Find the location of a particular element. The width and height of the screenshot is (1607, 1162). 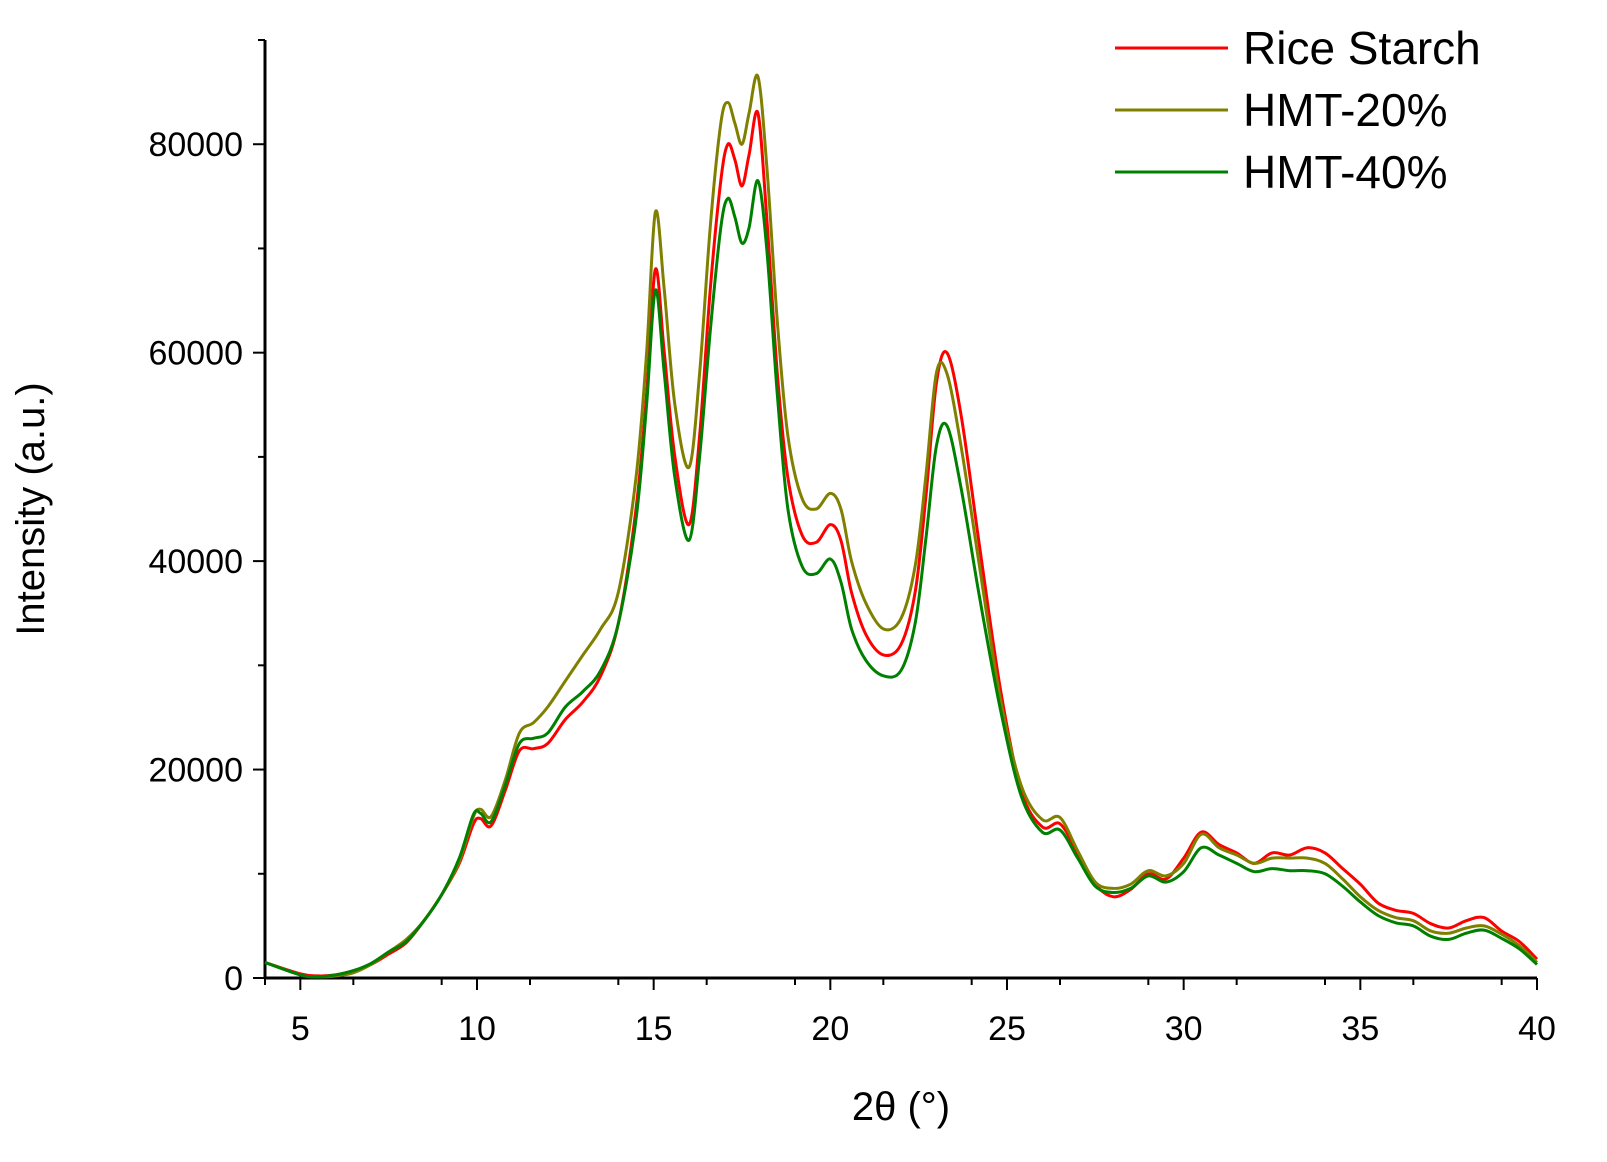

y-tick-label: 60000 is located at coordinates (195, 354).